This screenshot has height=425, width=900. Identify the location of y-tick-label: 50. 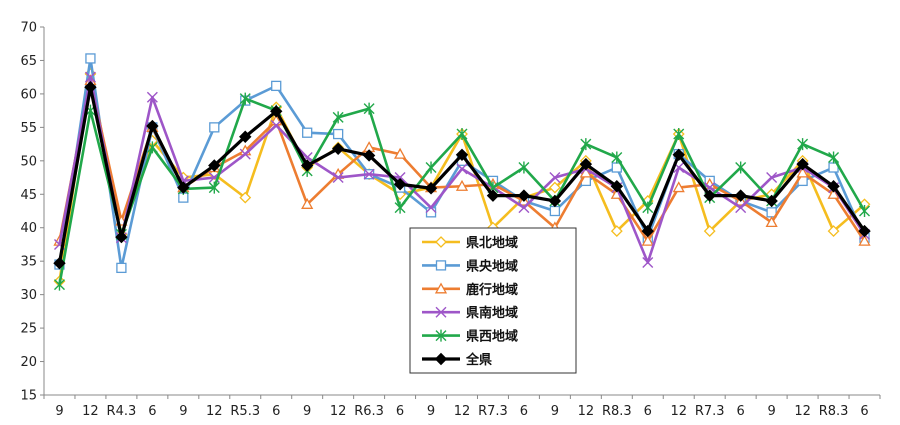
(28, 161).